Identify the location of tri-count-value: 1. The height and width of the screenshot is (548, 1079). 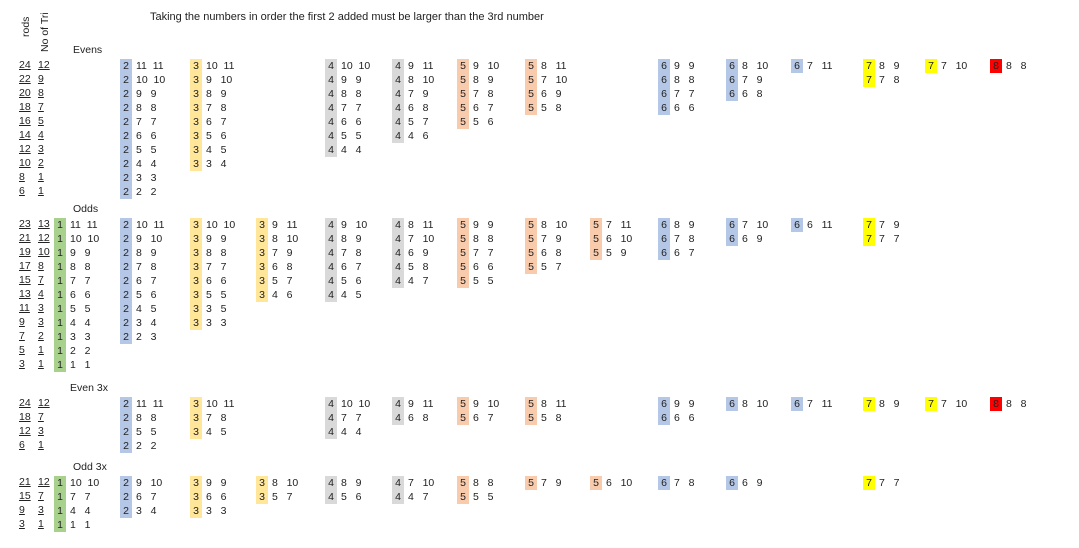
(41, 177).